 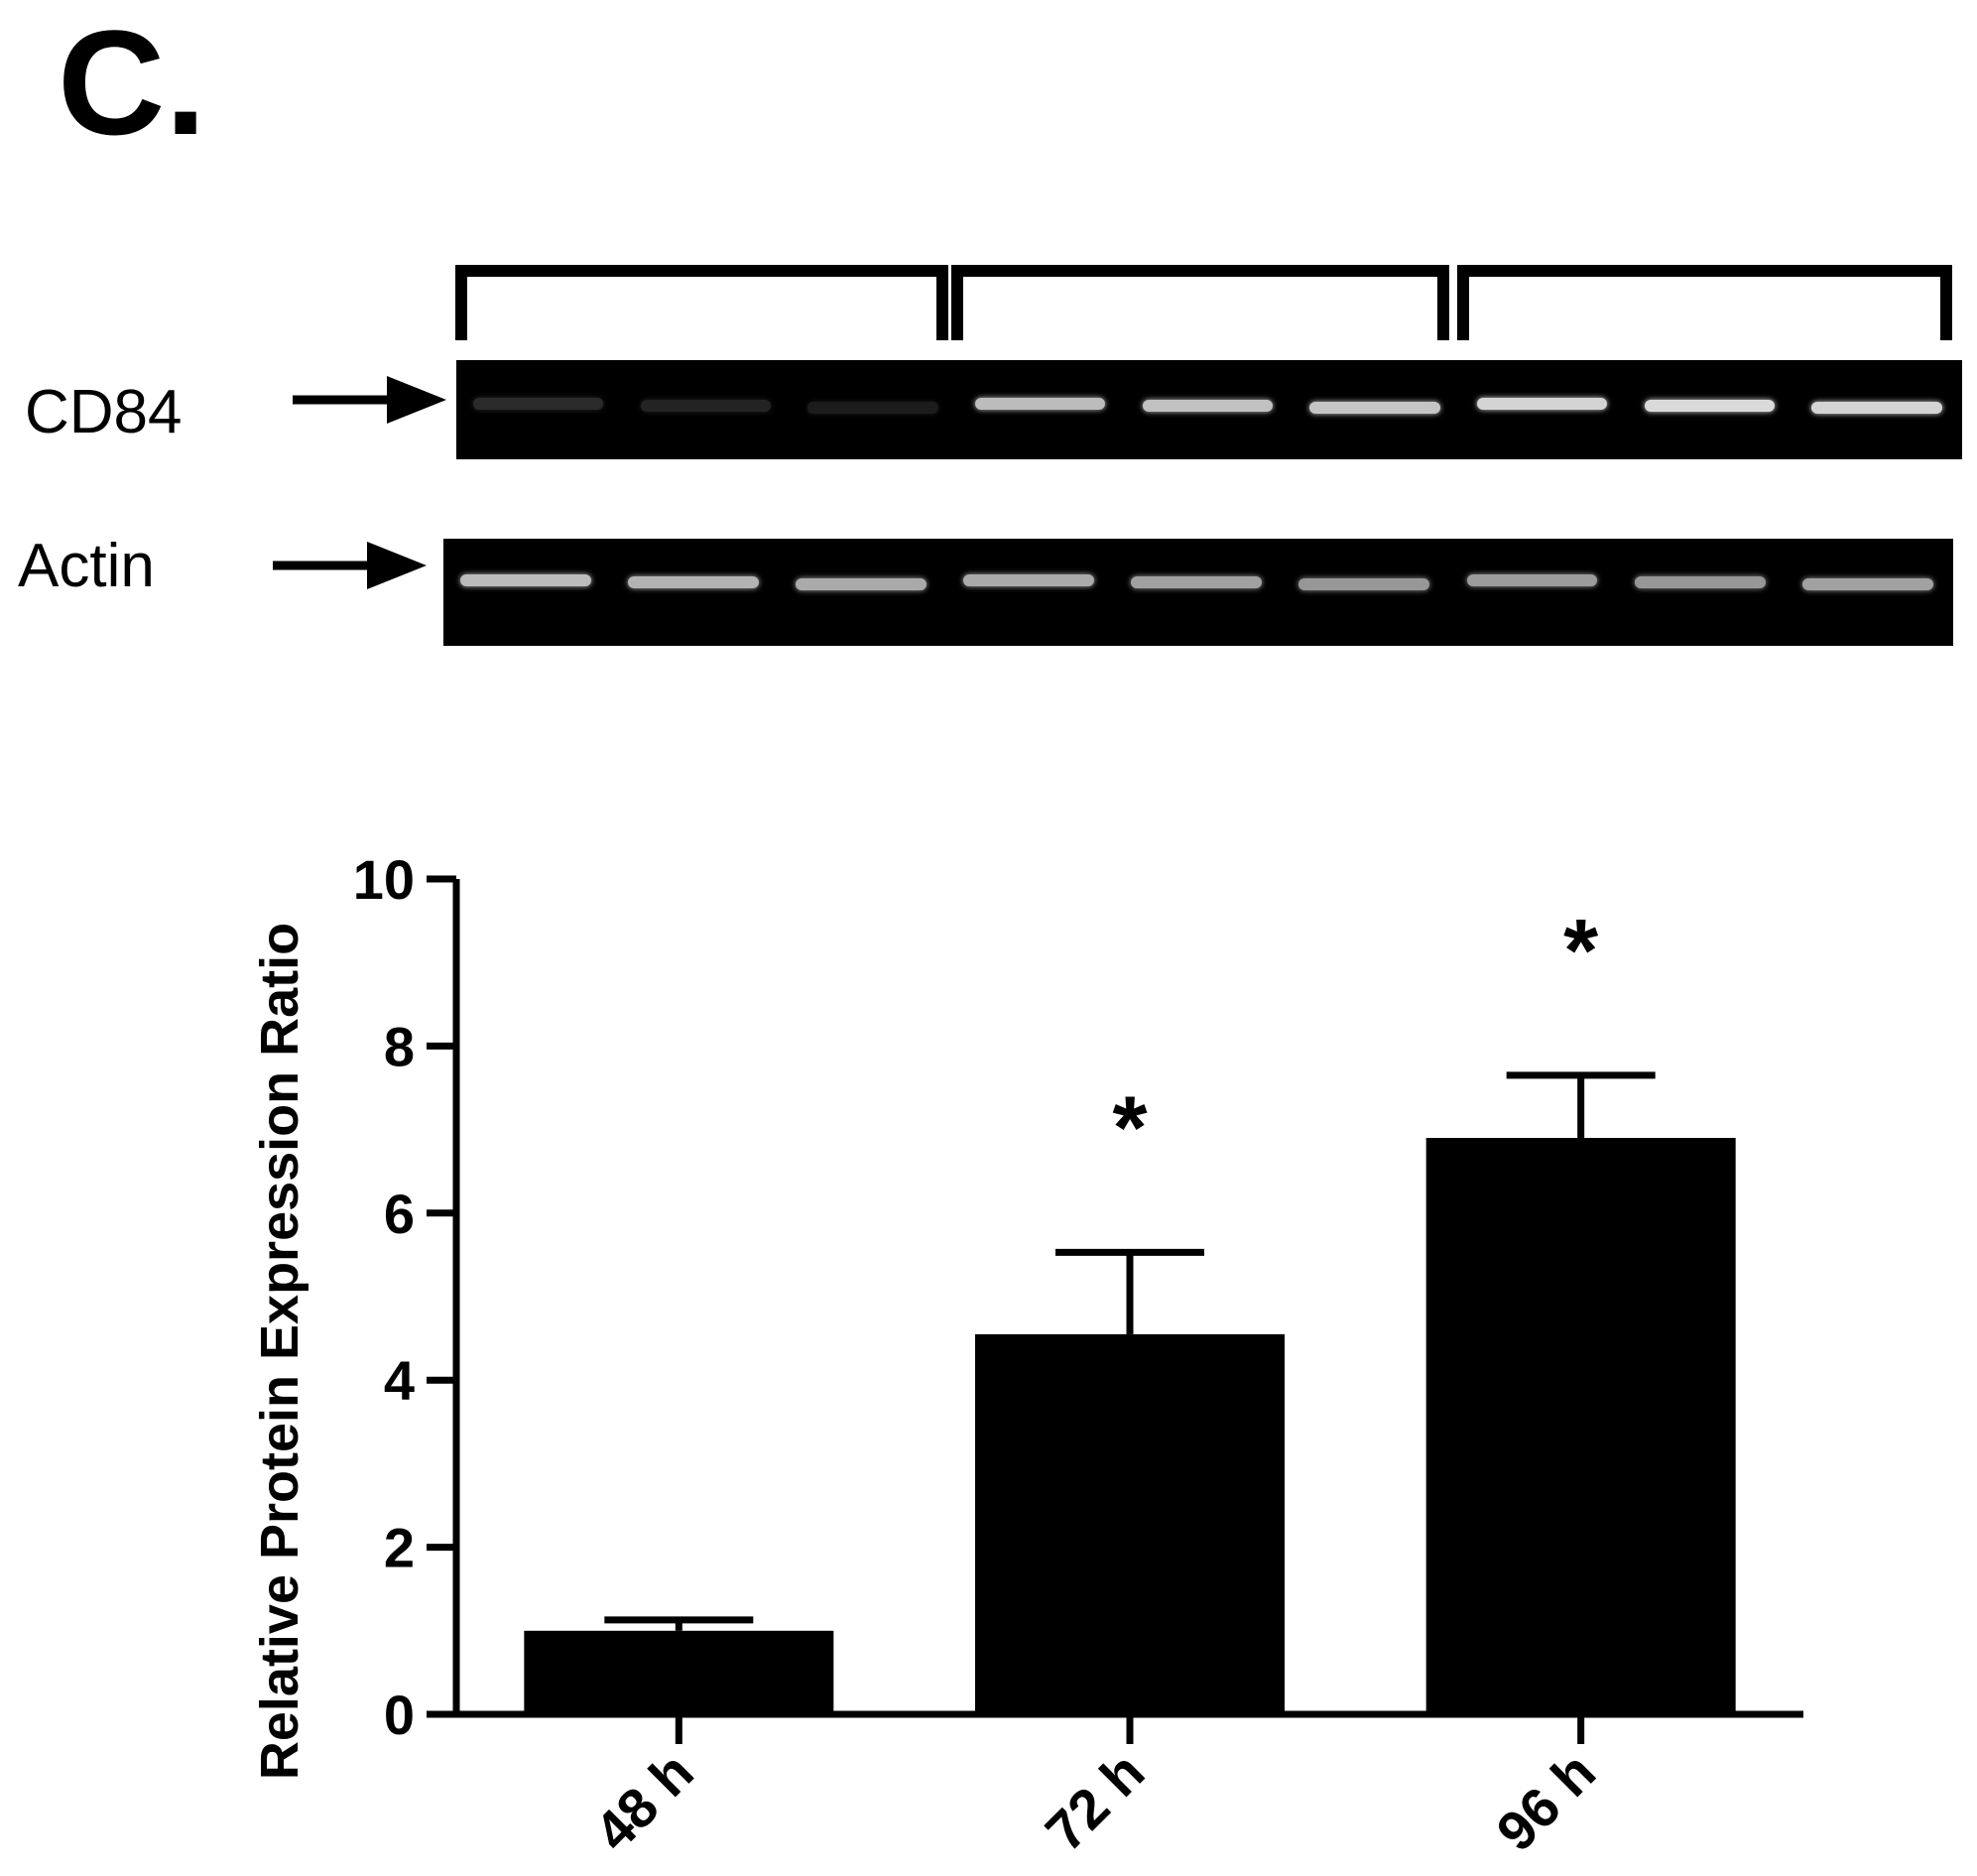 I want to click on blot-strip-actin, so click(x=1198, y=592).